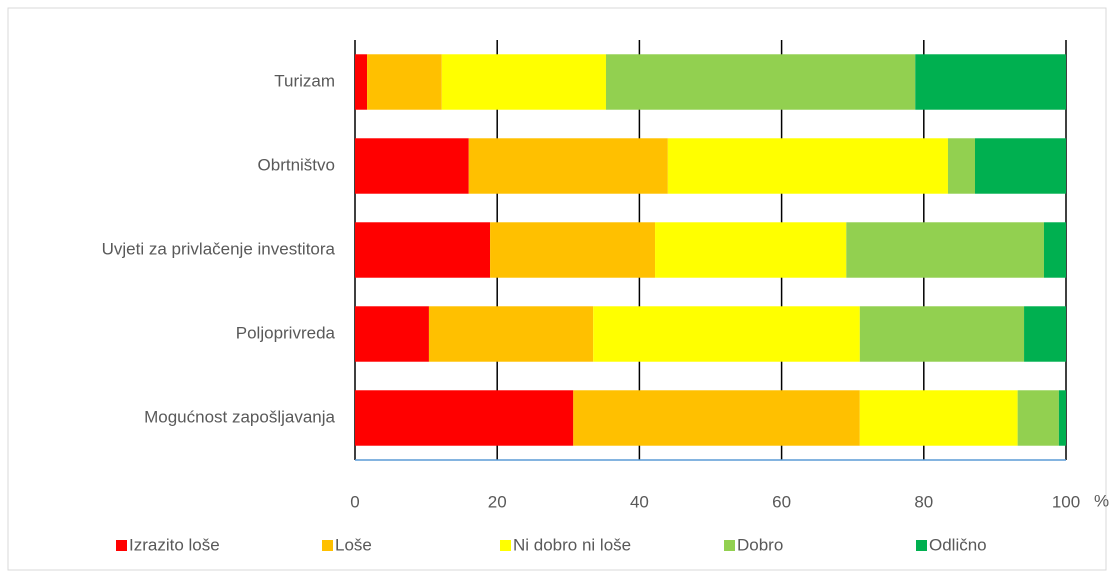  What do you see at coordinates (354, 501) in the screenshot?
I see `x-tick-label: 0` at bounding box center [354, 501].